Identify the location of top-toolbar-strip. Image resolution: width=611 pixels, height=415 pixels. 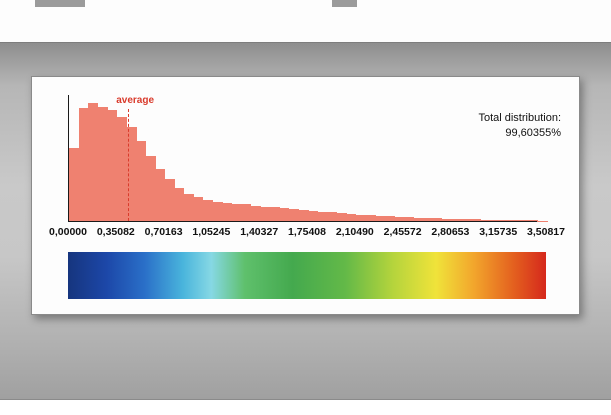
(305, 21).